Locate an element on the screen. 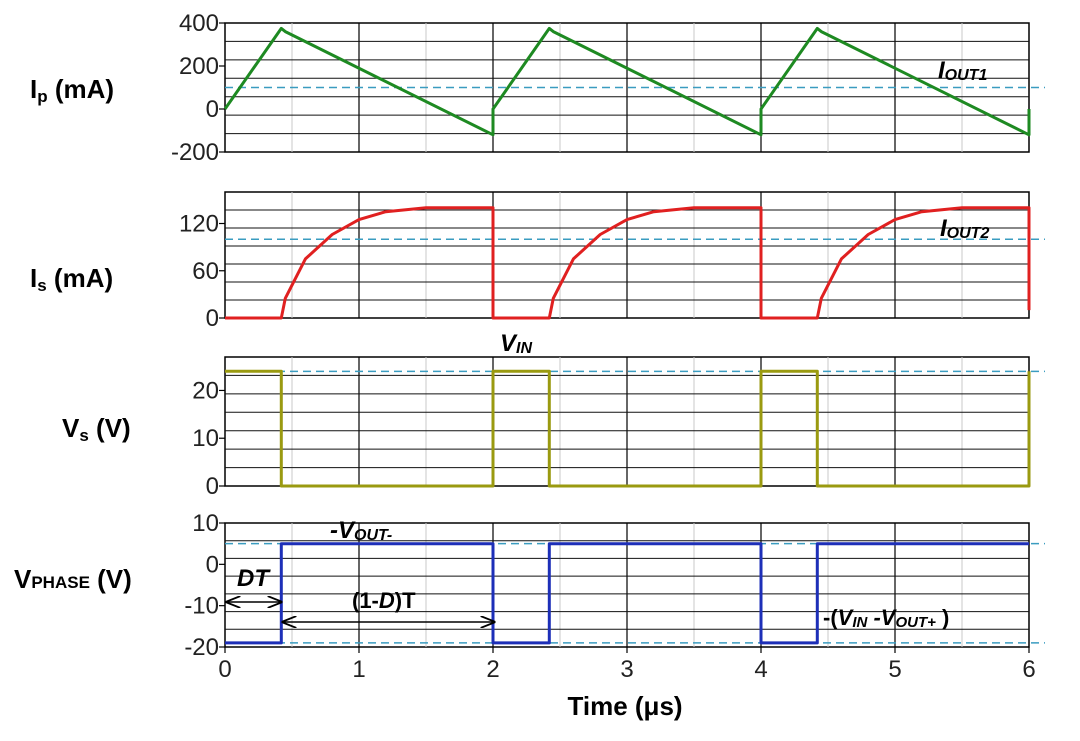 This screenshot has width=1080, height=741. x-tick-label: 1 is located at coordinates (358, 669).